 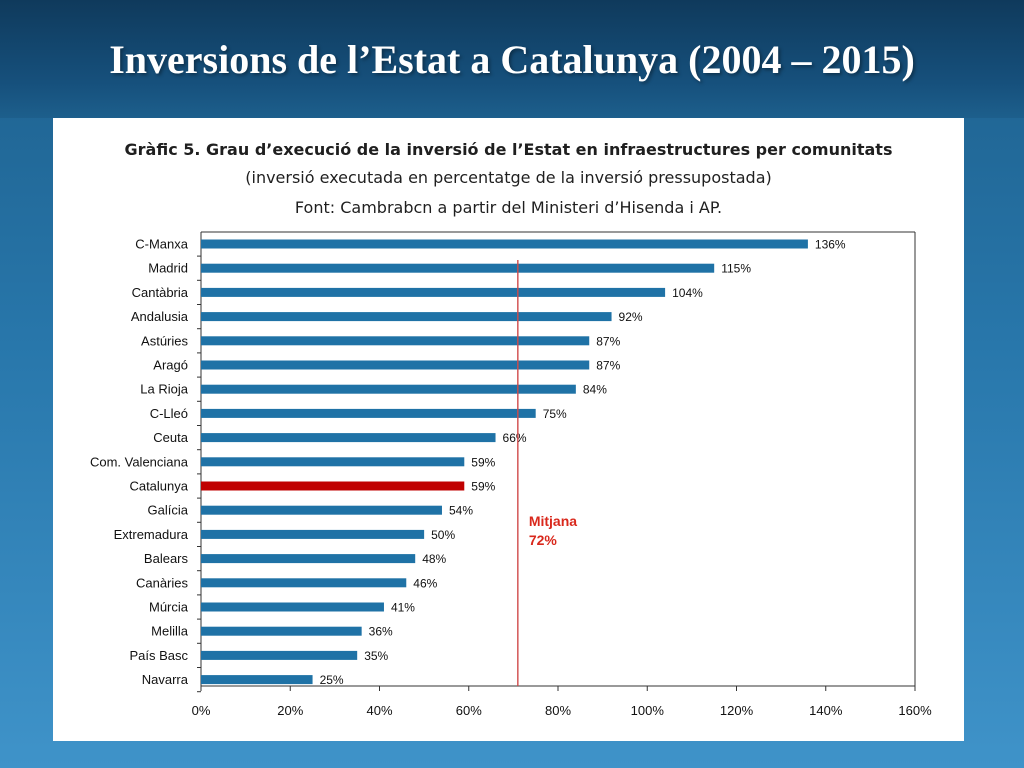 What do you see at coordinates (162, 582) in the screenshot?
I see `category-label: Canàries` at bounding box center [162, 582].